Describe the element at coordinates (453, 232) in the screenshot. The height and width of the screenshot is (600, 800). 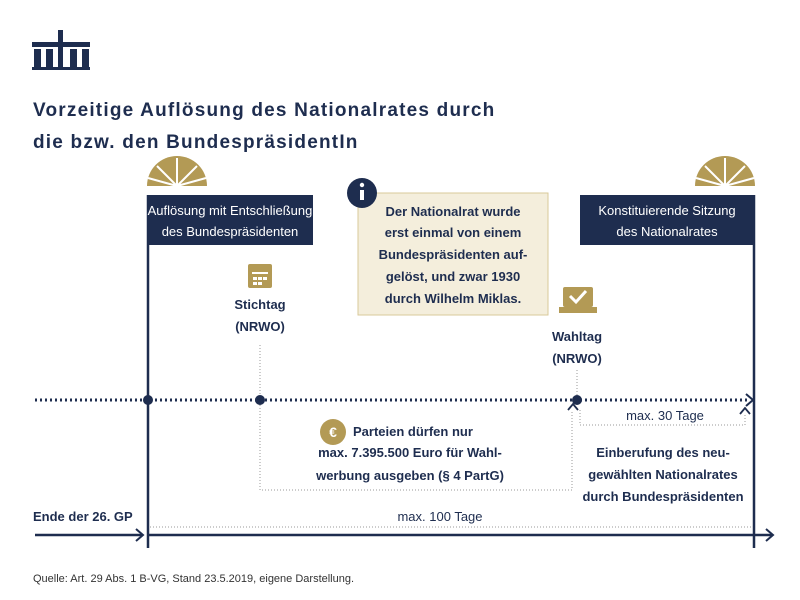
I see `info-text: erst einmal von einem` at that location.